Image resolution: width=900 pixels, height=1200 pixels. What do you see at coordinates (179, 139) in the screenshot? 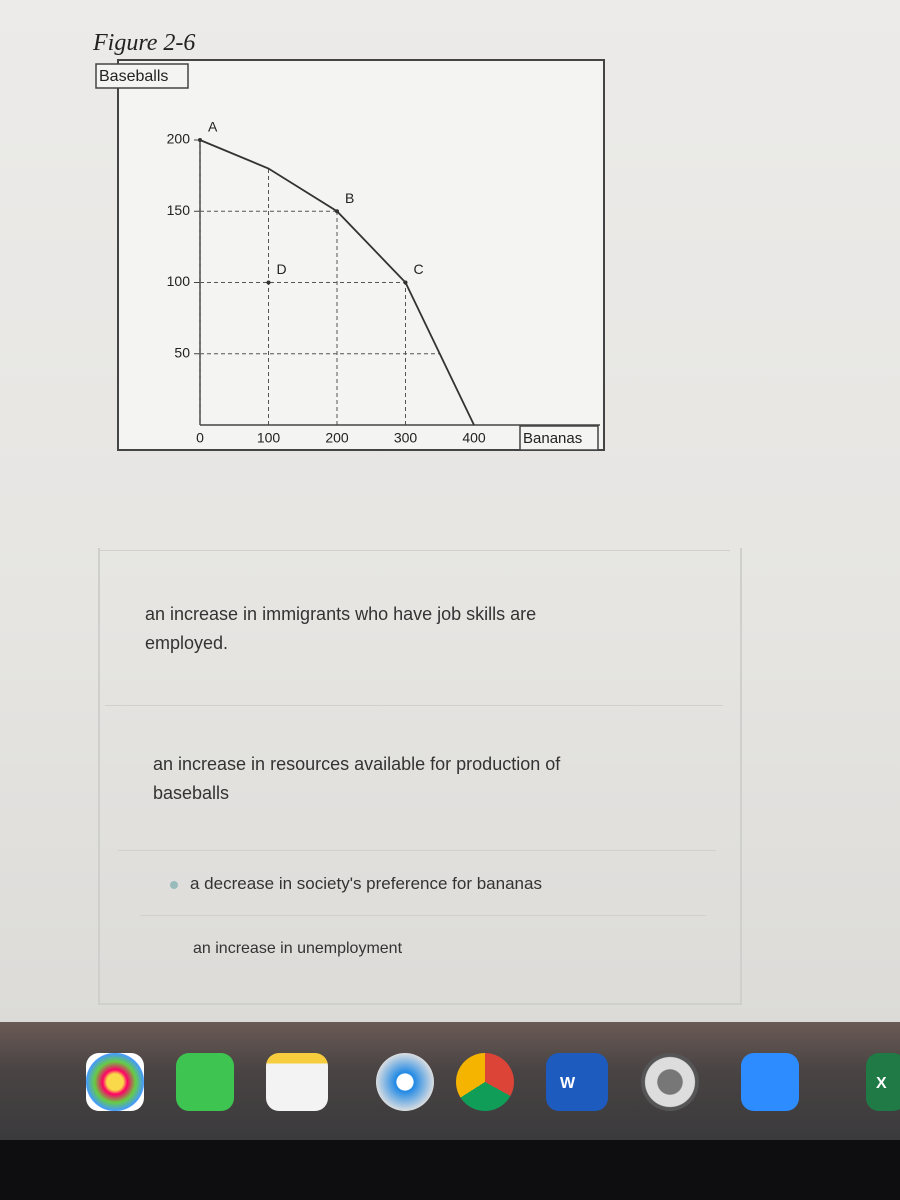
I see `y-tick-label: 200` at bounding box center [179, 139].